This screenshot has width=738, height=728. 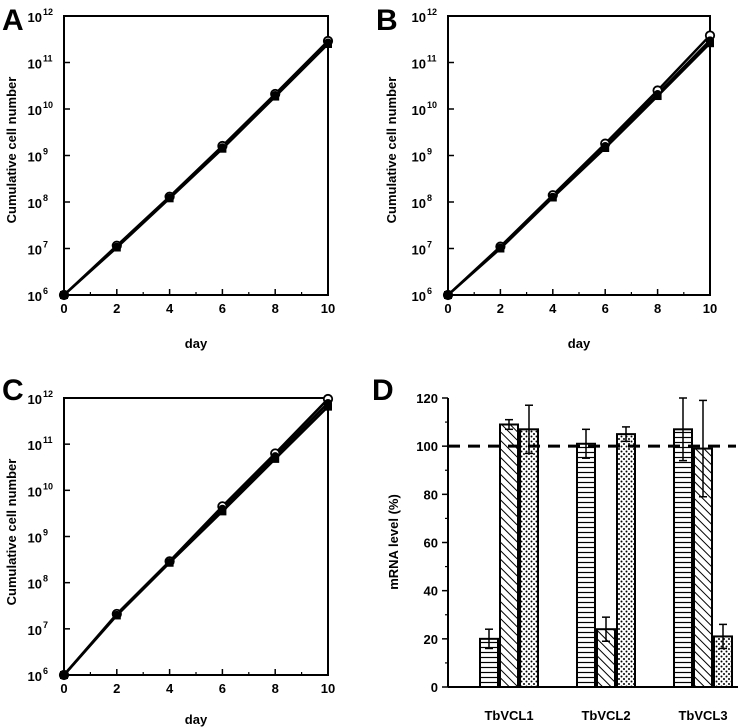 I want to click on category-label: TbVCL1, so click(x=508, y=715).